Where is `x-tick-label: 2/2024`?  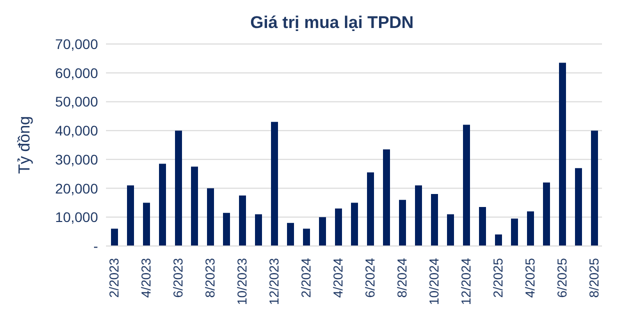 x-tick-label: 2/2024 is located at coordinates (306, 278).